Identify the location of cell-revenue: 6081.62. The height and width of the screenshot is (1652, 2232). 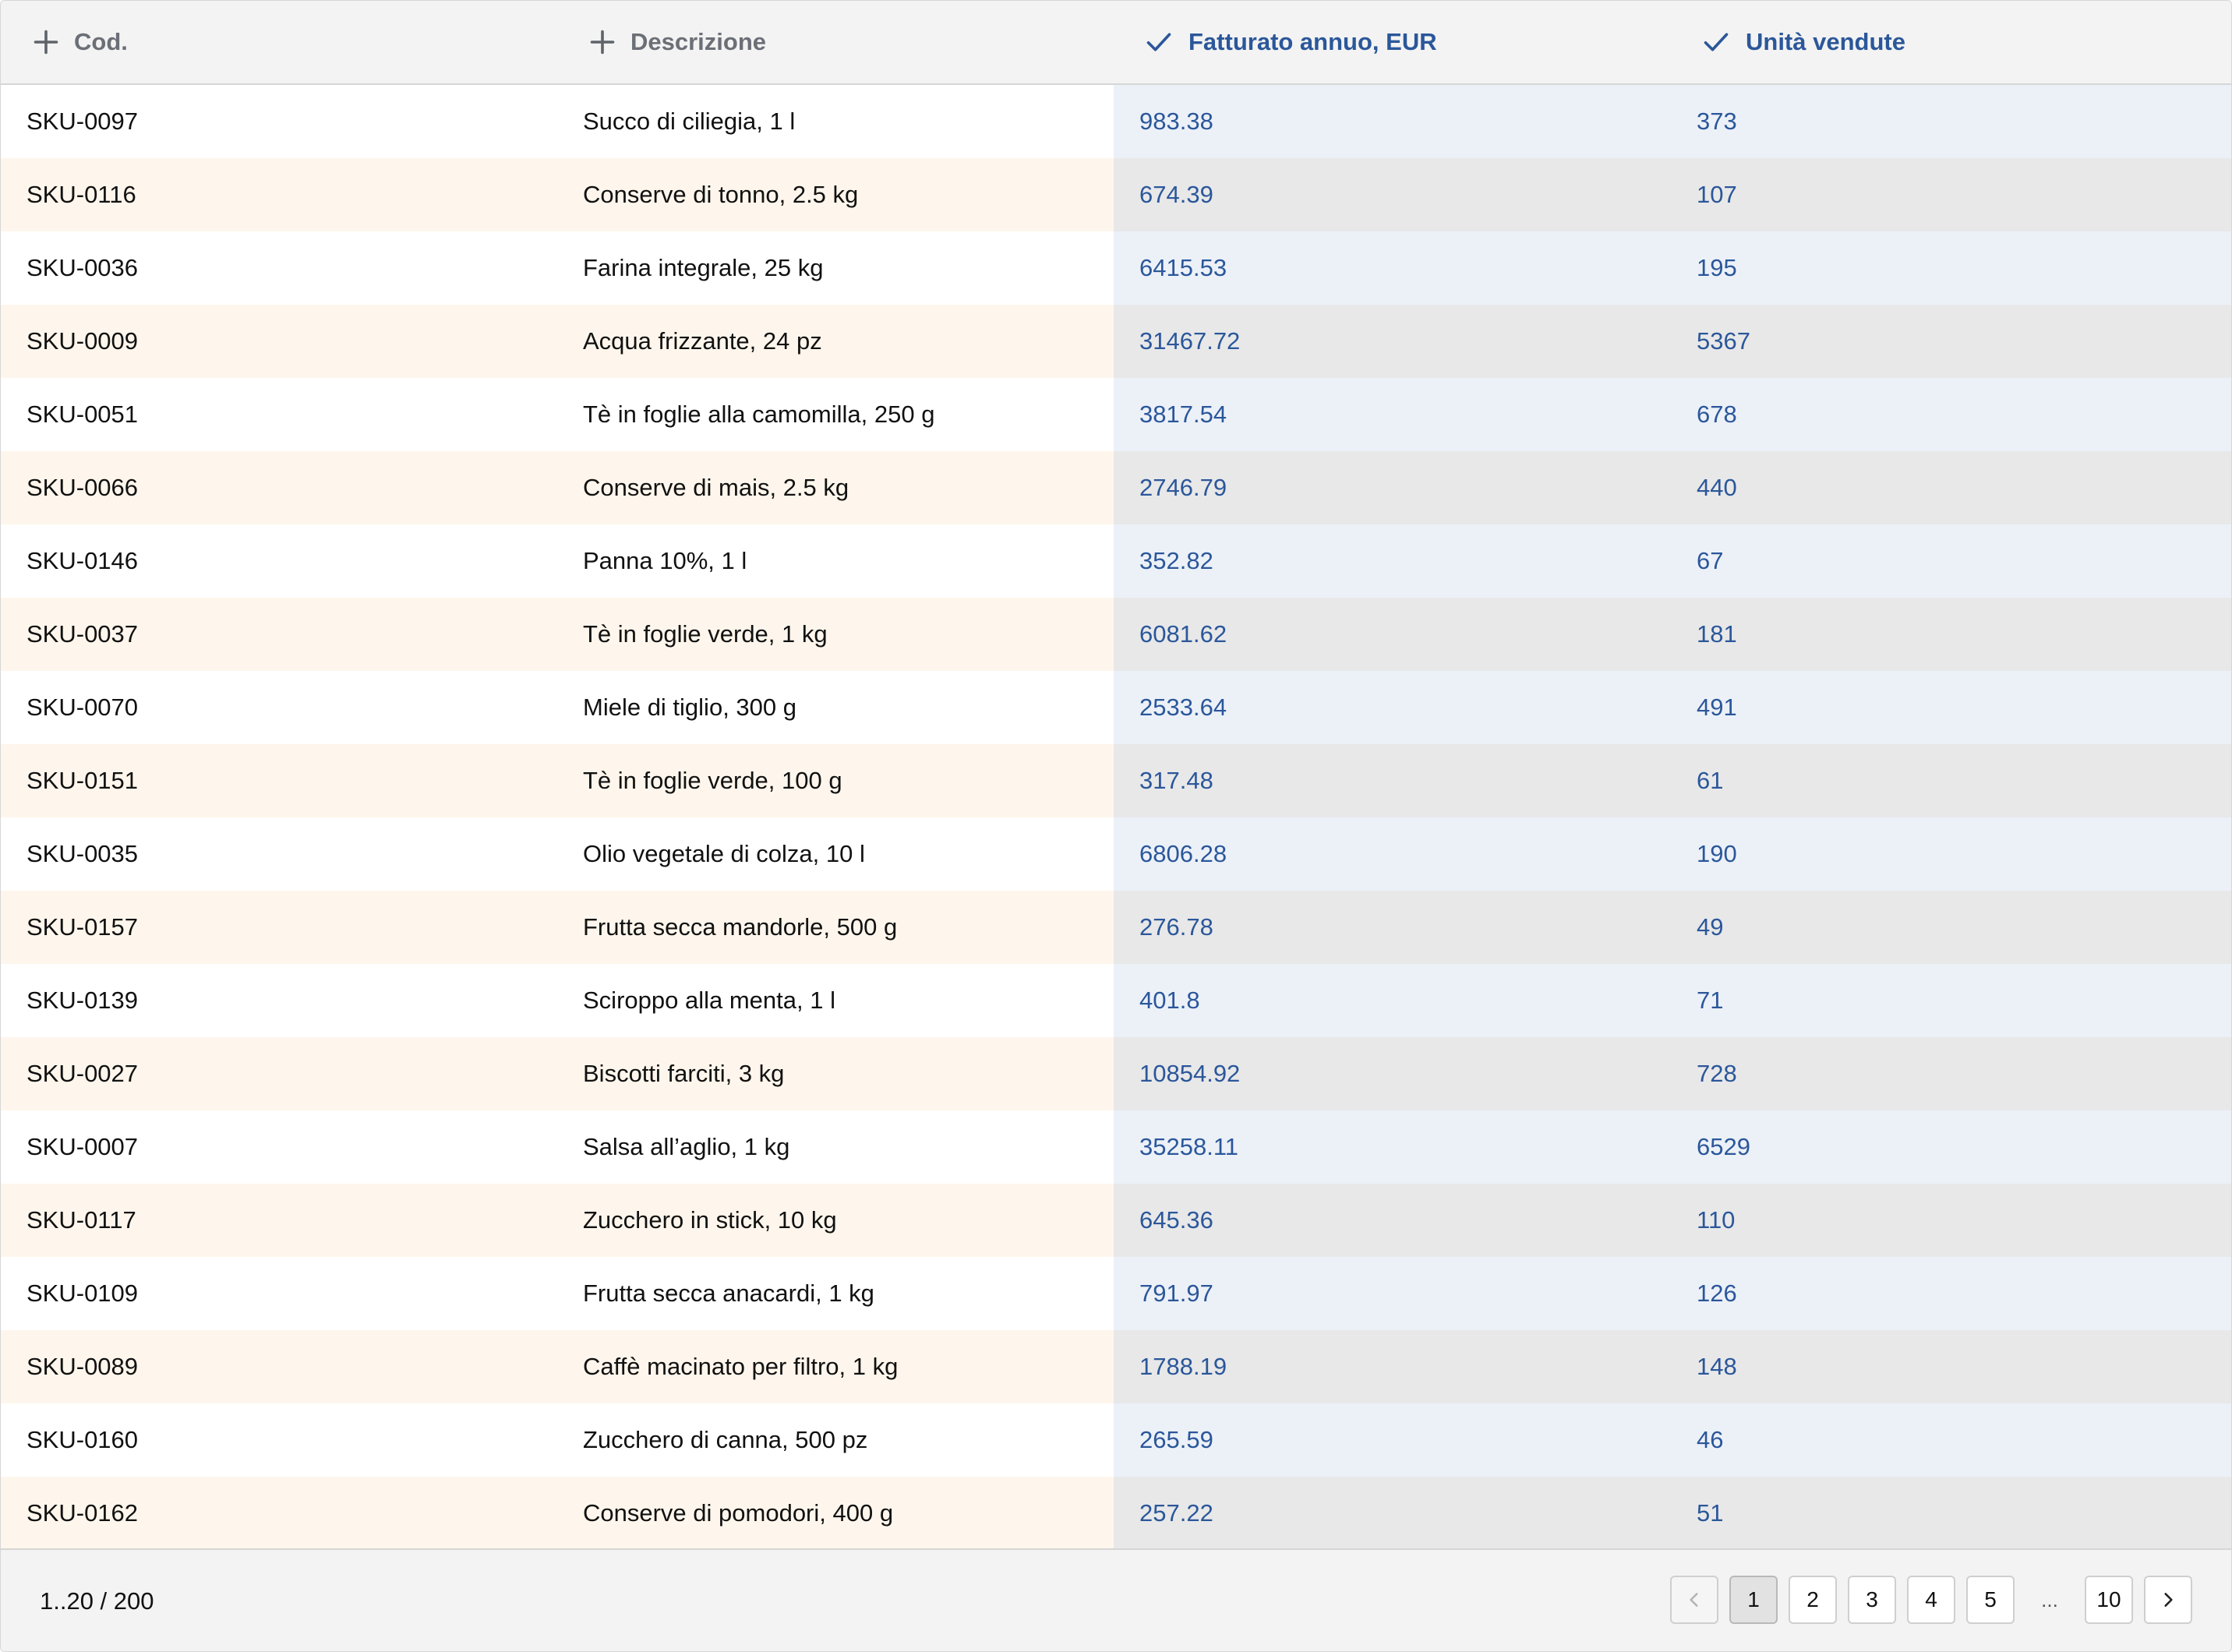
(1392, 635).